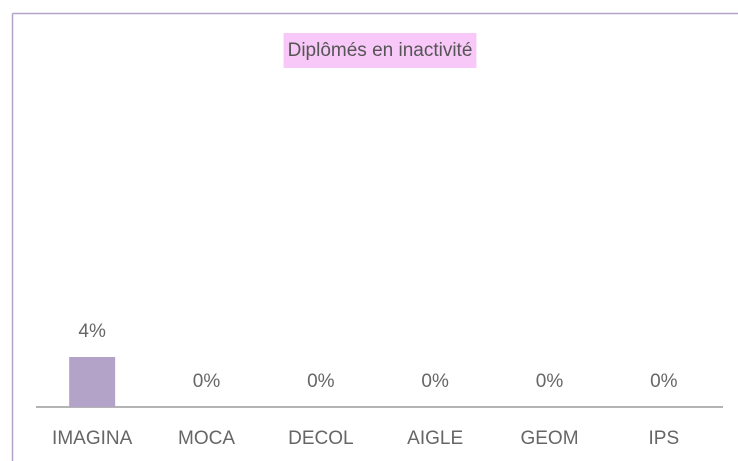 The image size is (738, 461). I want to click on x-tick-label: AIGLE, so click(435, 438).